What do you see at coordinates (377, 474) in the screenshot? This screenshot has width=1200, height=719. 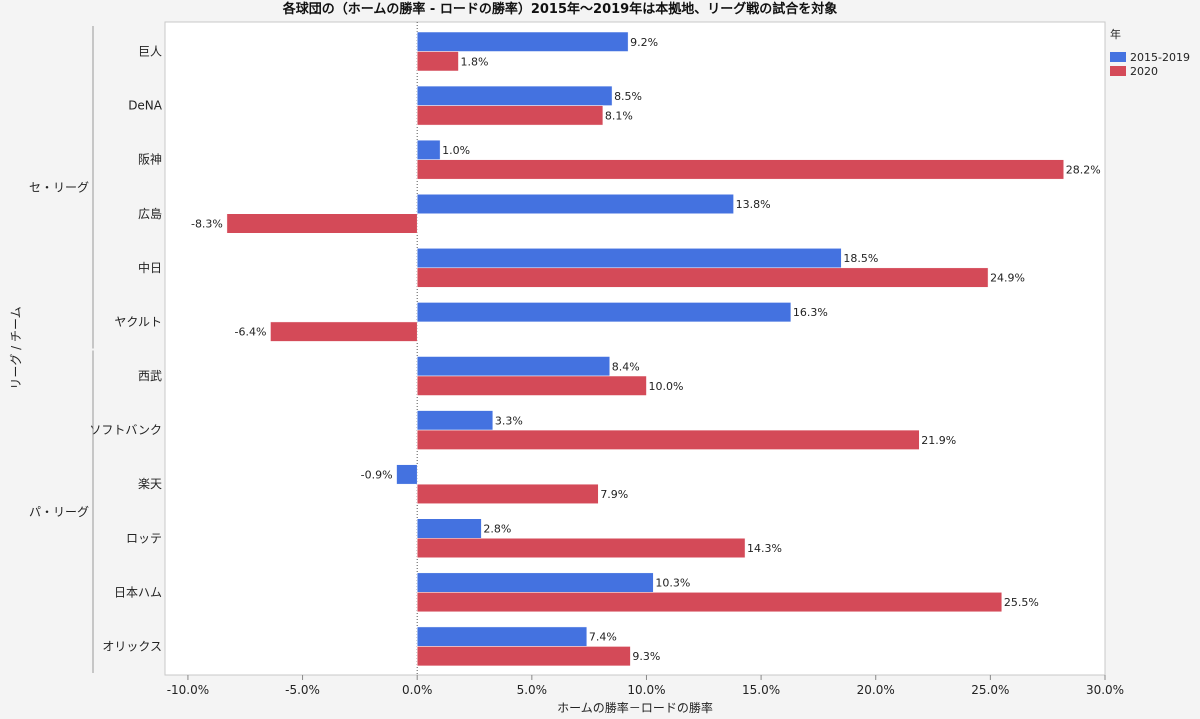 I see `data-label: -0.9%` at bounding box center [377, 474].